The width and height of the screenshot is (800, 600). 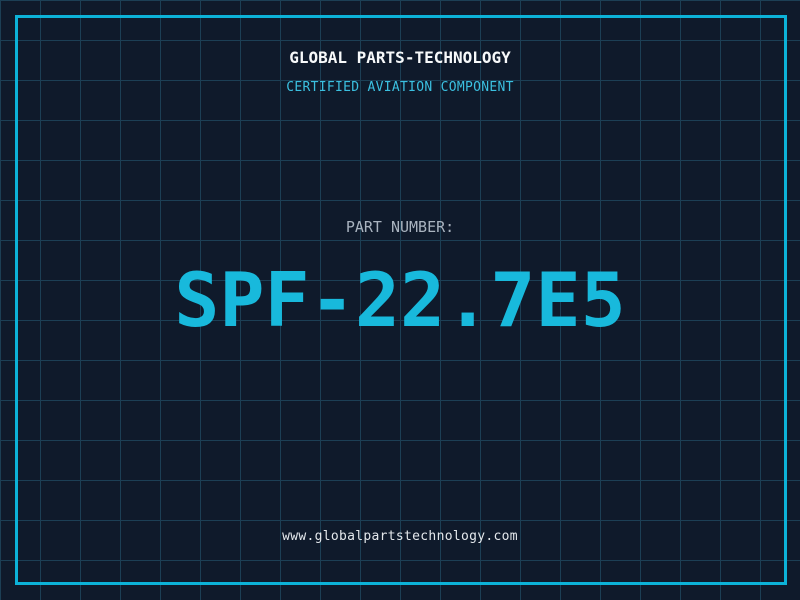 I want to click on part-number-label: PART NUMBER:, so click(x=400, y=227).